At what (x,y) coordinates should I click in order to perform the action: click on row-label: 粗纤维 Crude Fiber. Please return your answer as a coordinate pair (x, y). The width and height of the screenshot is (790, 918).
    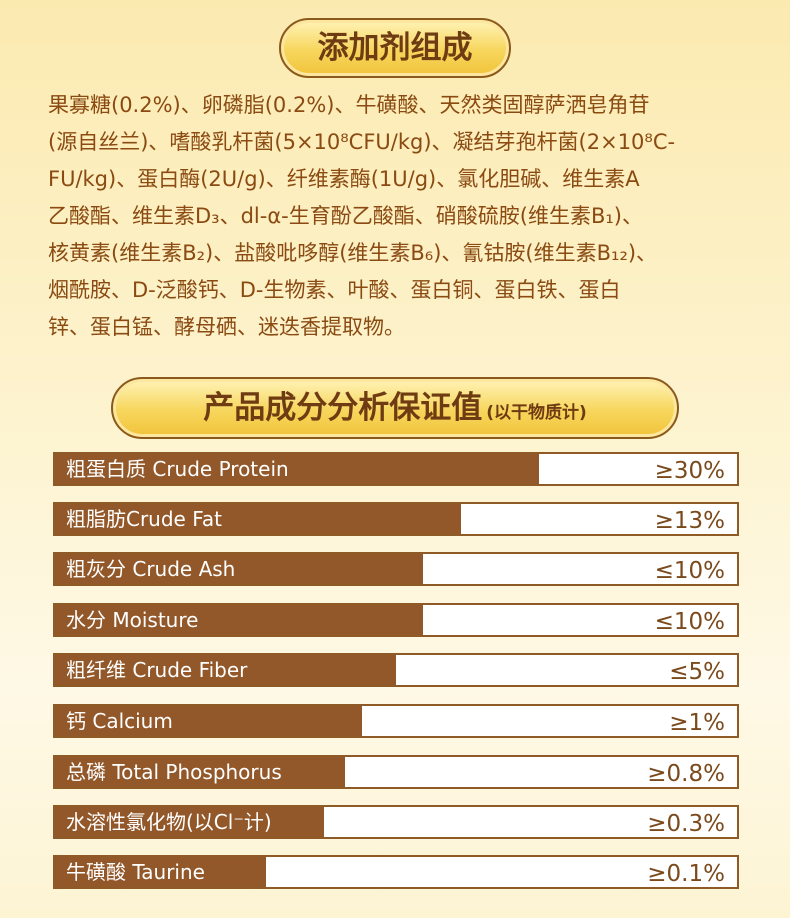
    Looking at the image, I should click on (157, 670).